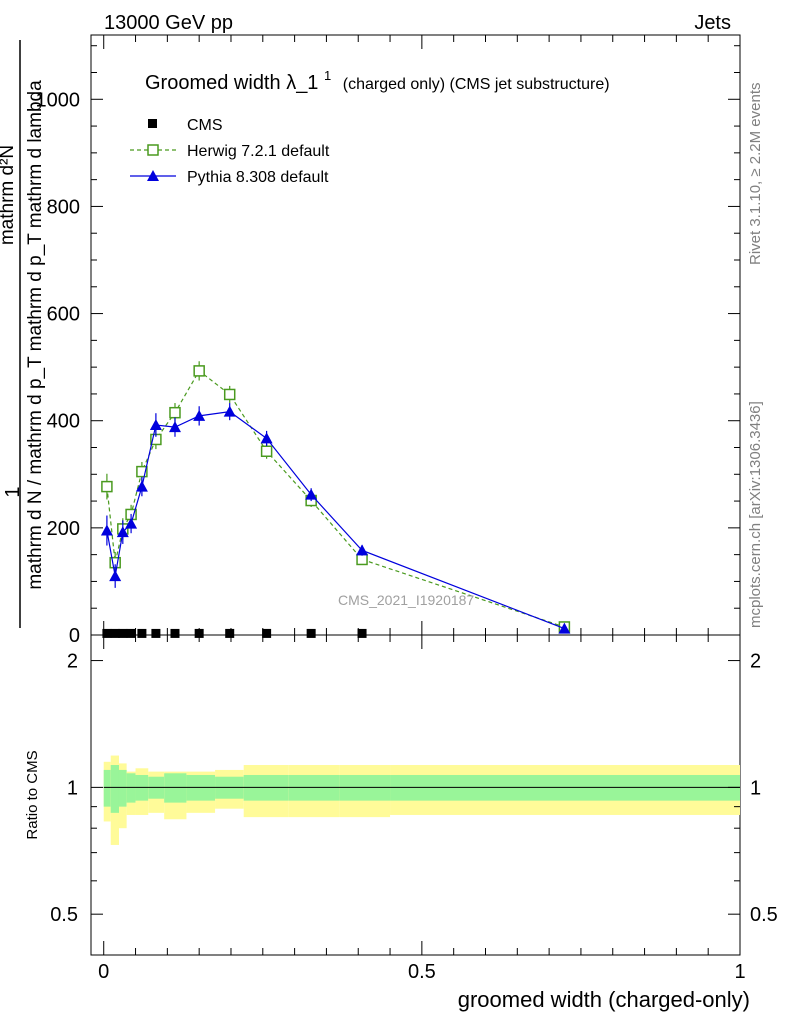 The height and width of the screenshot is (1024, 786). What do you see at coordinates (72, 662) in the screenshot?
I see `ratio-ytick-label-left: 2` at bounding box center [72, 662].